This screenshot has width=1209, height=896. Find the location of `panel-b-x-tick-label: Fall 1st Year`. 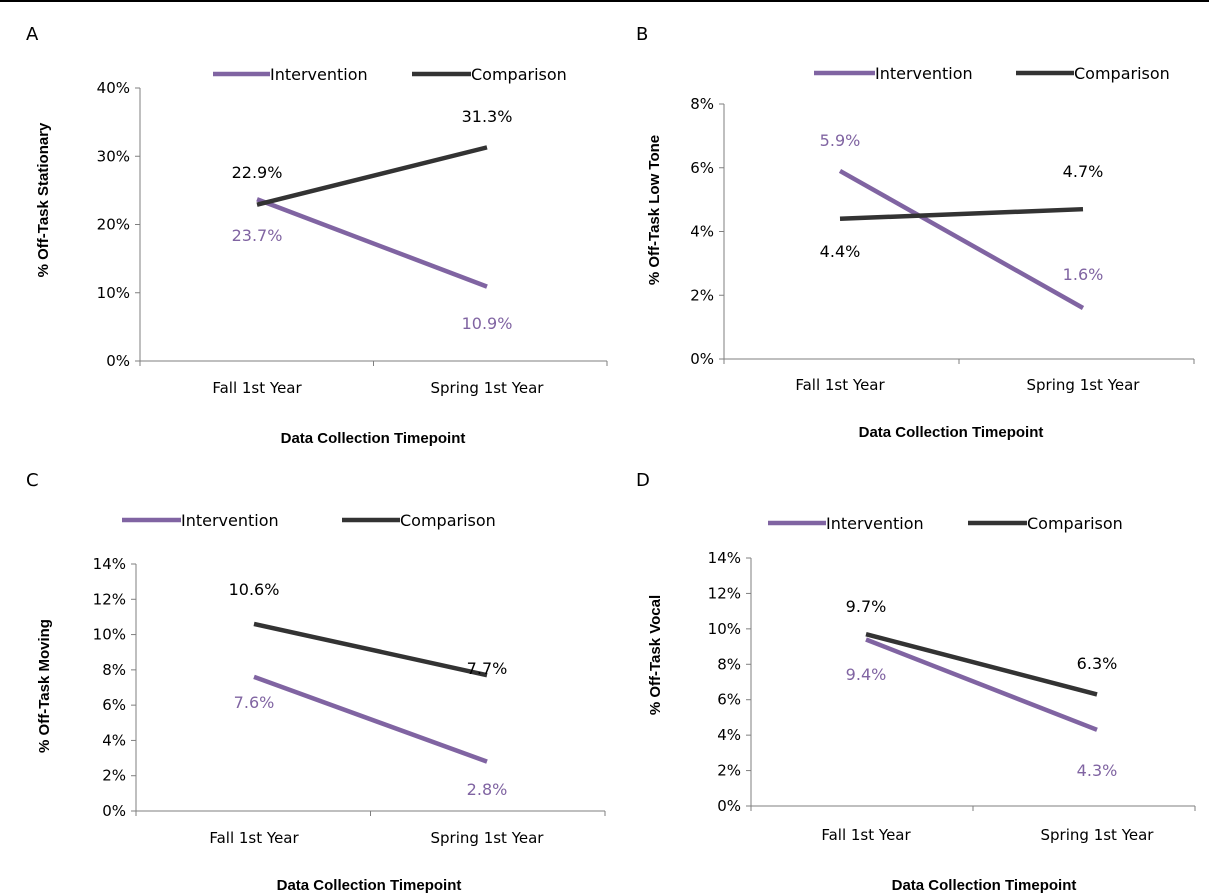

panel-b-x-tick-label: Fall 1st Year is located at coordinates (840, 385).